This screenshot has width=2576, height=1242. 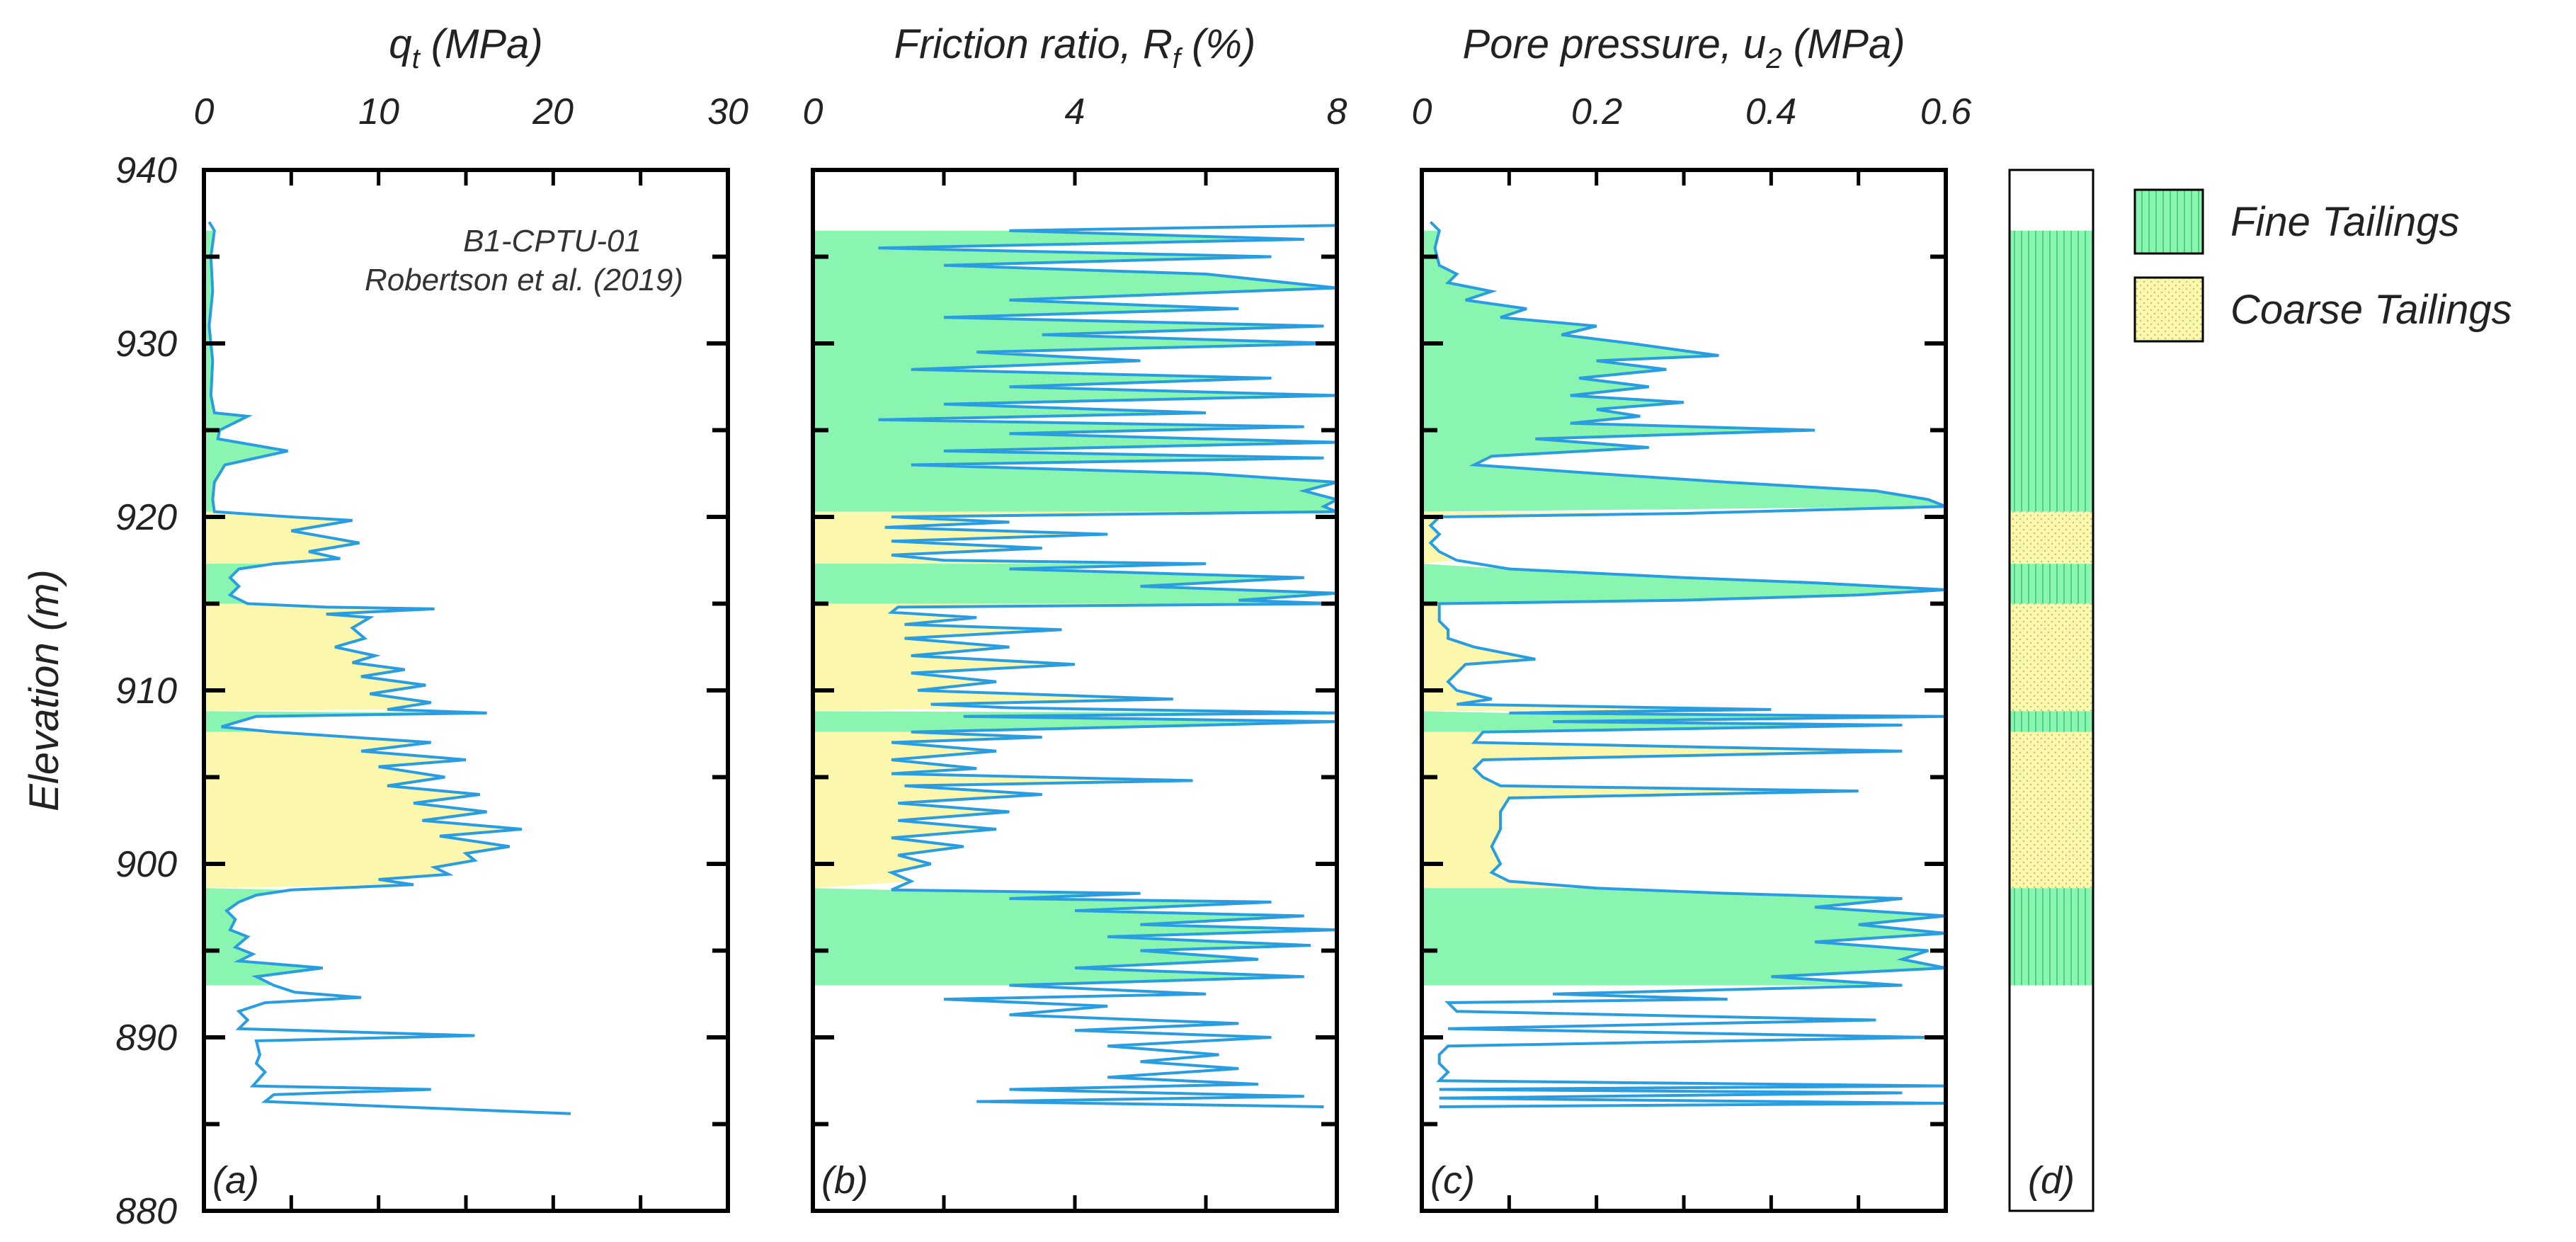 I want to click on xtick-label: 0.2, so click(x=1596, y=111).